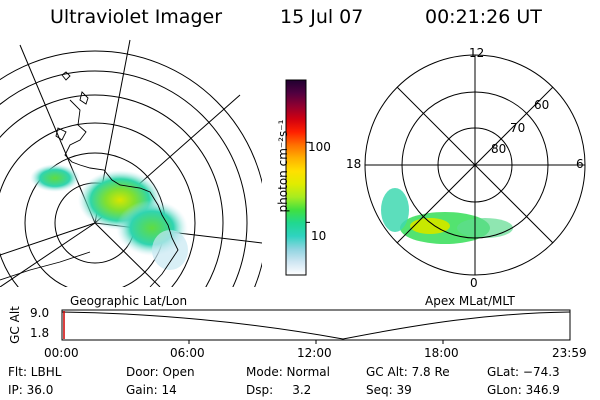 This screenshot has width=600, height=400. What do you see at coordinates (35, 372) in the screenshot?
I see `status-filter: Flt: LBHL` at bounding box center [35, 372].